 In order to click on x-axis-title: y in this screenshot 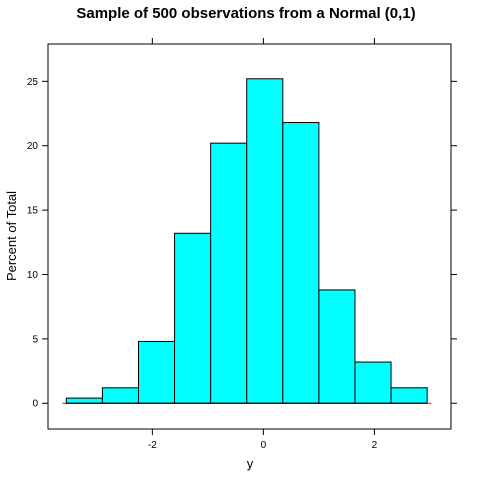, I will do `click(250, 463)`.